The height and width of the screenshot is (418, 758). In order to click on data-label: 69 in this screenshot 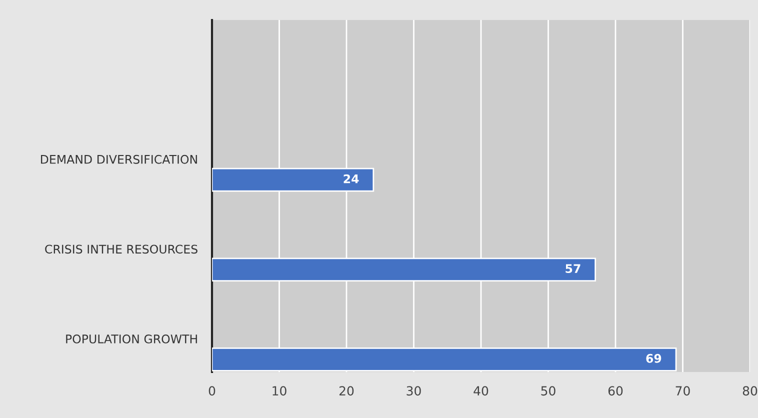, I will do `click(654, 358)`.